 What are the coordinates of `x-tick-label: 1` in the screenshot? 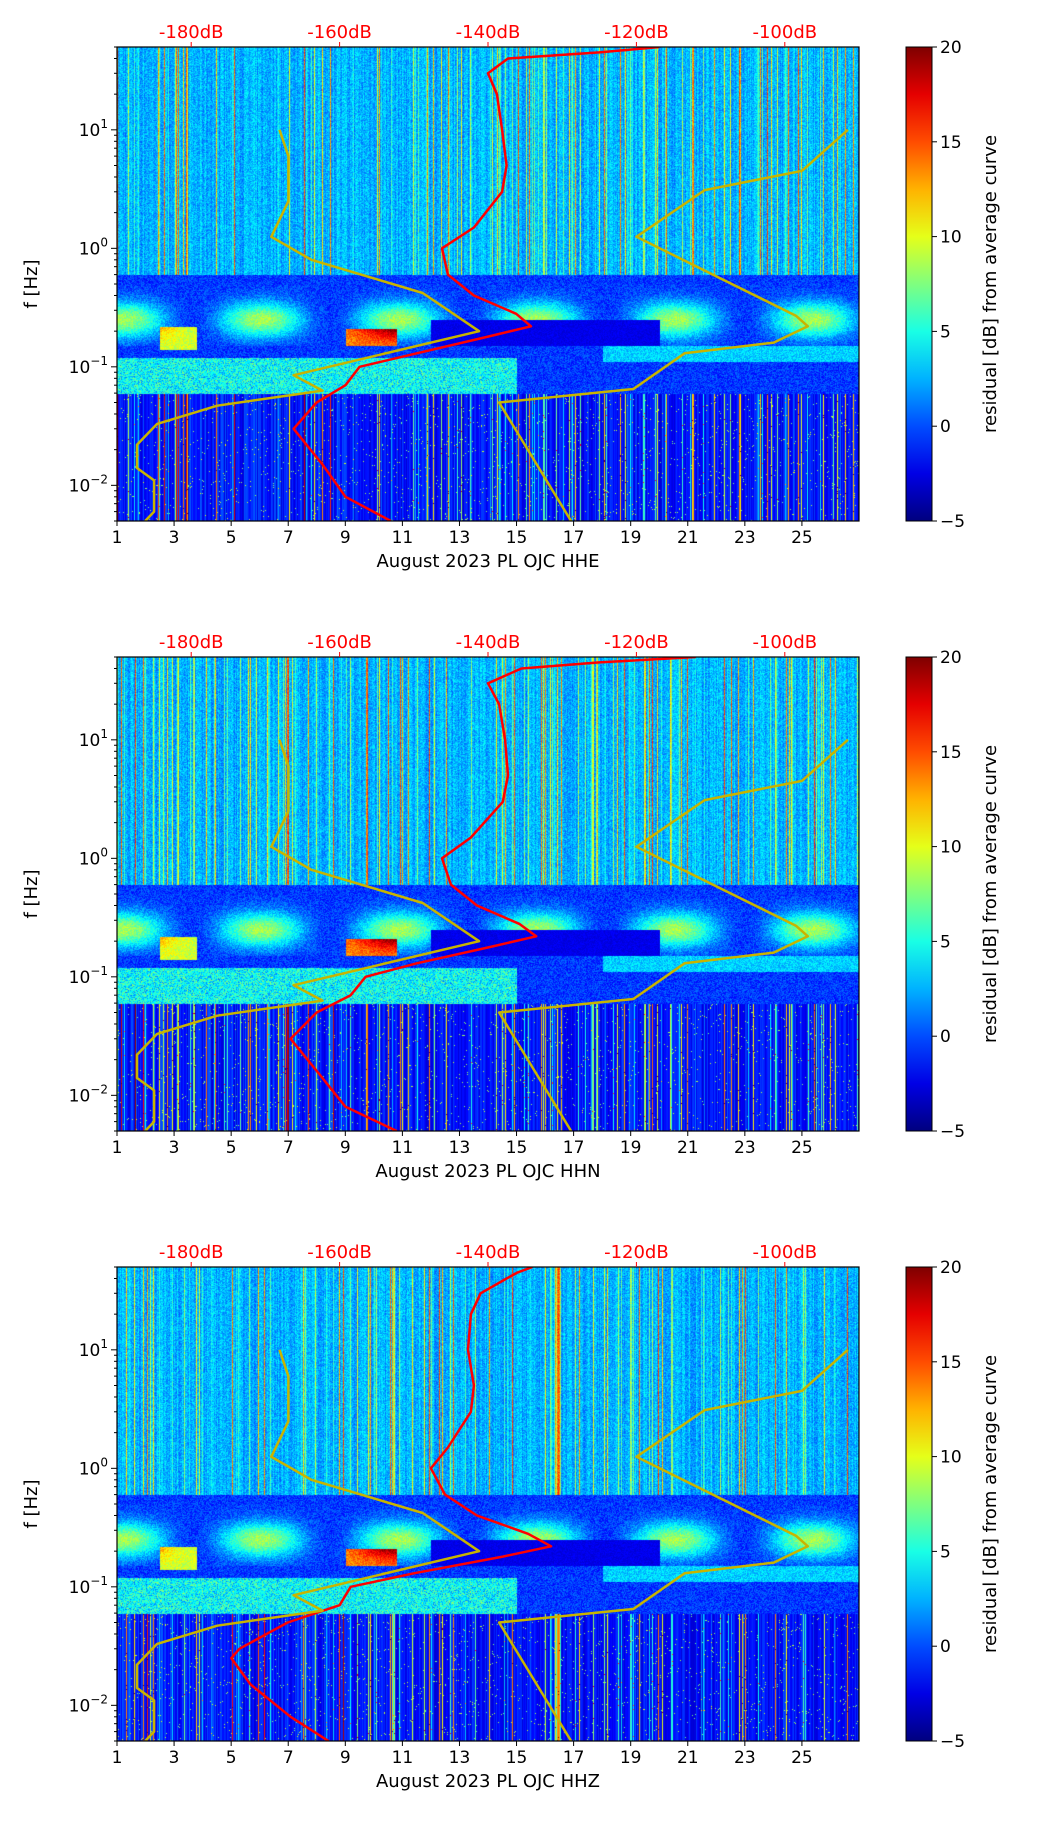 It's located at (117, 1758).